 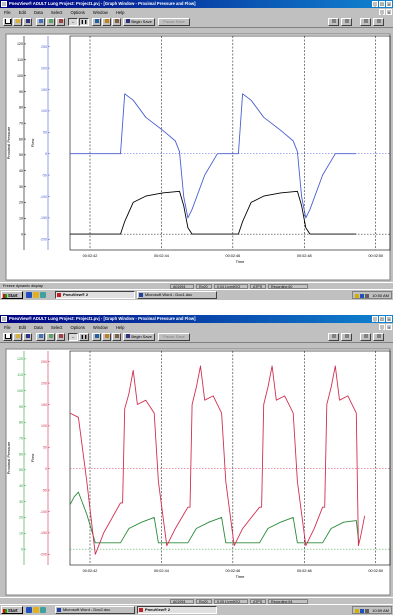 I want to click on taskbar-item-word: Microsoft Word - Doc1.doc, so click(x=177, y=295).